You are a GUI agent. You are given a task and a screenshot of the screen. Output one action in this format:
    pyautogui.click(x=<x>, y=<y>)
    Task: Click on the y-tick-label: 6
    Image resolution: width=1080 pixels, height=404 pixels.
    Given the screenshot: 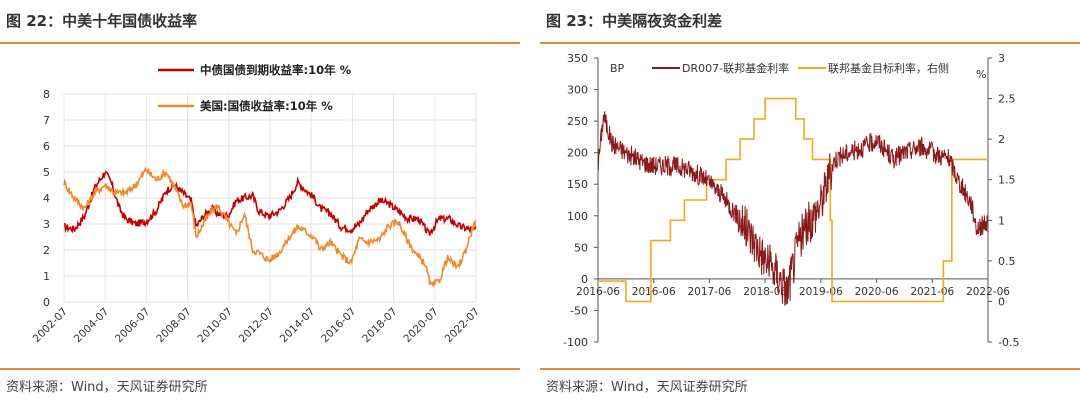 What is the action you would take?
    pyautogui.click(x=46, y=146)
    